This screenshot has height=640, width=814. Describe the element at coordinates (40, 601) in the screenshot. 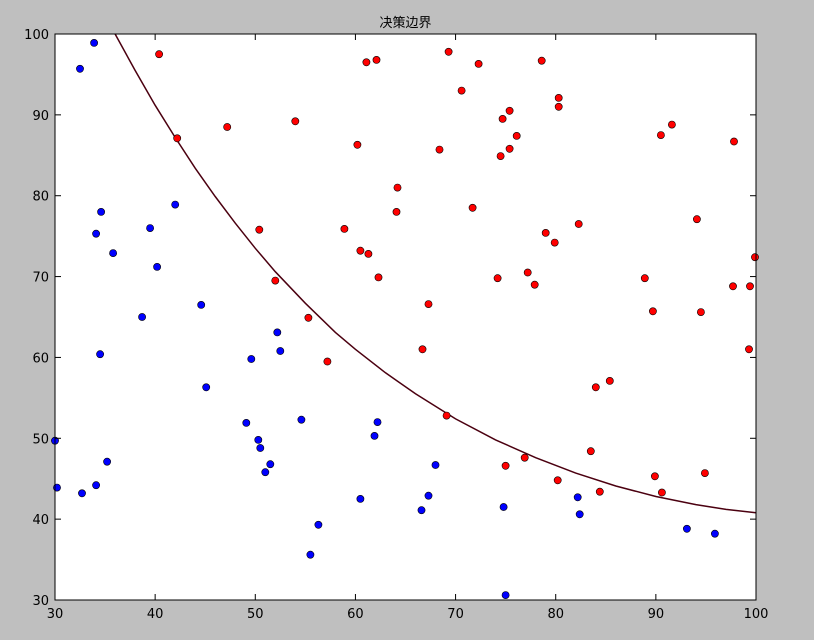

I see `y-tick-label: 30` at that location.